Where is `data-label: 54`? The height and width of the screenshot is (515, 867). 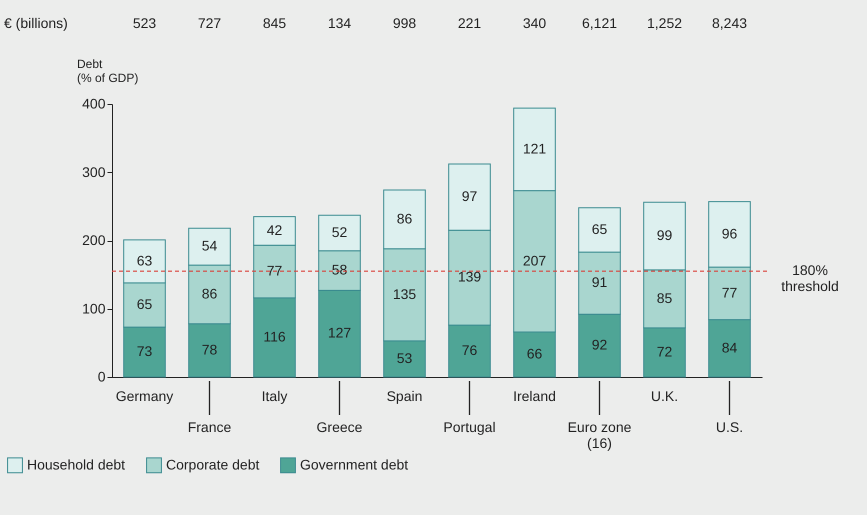 data-label: 54 is located at coordinates (210, 246).